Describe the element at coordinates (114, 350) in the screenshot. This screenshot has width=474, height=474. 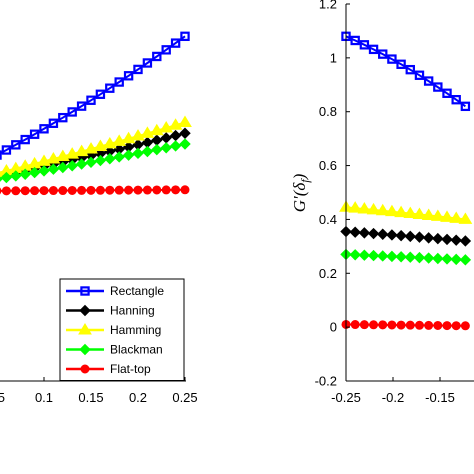
I see `legend-entry-blackman: Blackman` at that location.